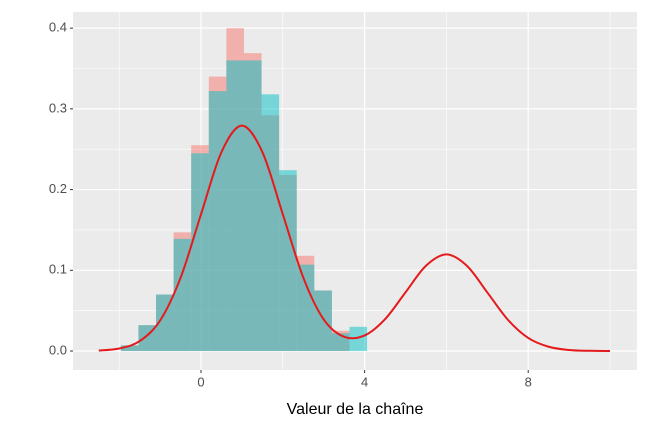 This screenshot has height=432, width=648. Describe the element at coordinates (58, 349) in the screenshot. I see `y-tick-label: 0.0` at that location.